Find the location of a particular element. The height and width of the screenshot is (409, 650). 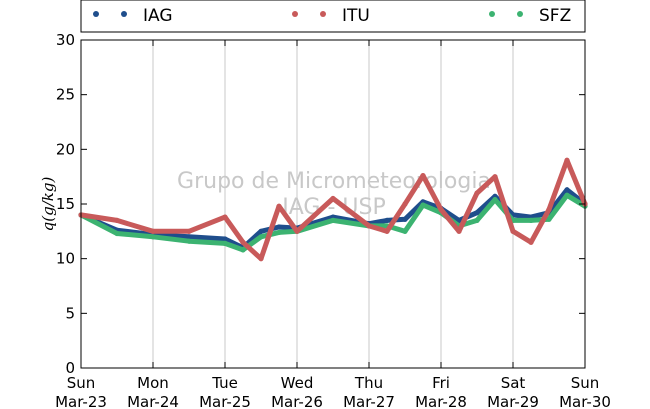

legend-item-sfz: SFZ is located at coordinates (530, 16).